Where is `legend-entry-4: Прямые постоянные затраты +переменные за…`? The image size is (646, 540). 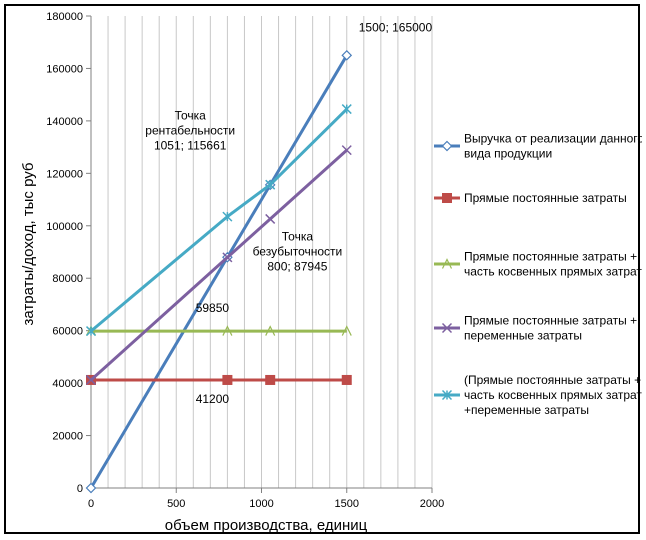
legend-entry-4: Прямые постоянные затраты +переменные за… is located at coordinates (535, 328).